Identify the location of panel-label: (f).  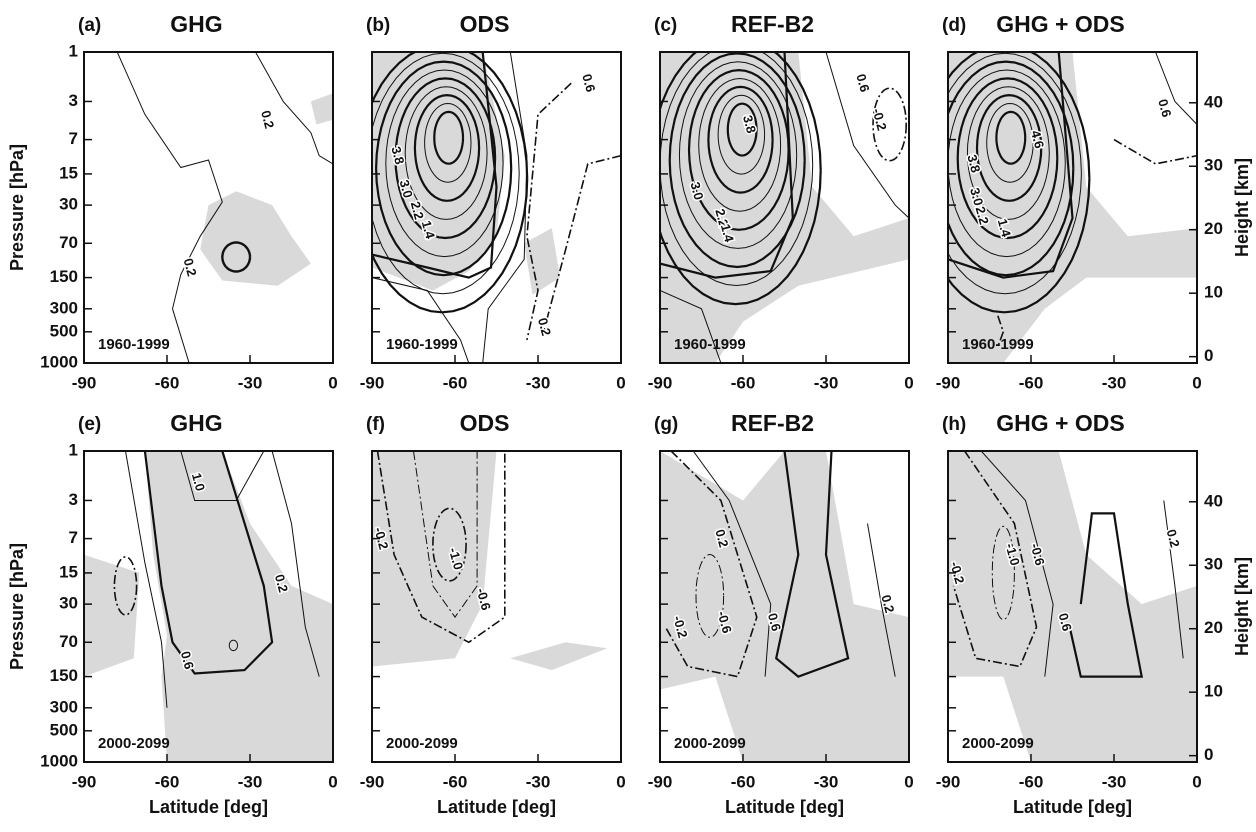
(375, 424).